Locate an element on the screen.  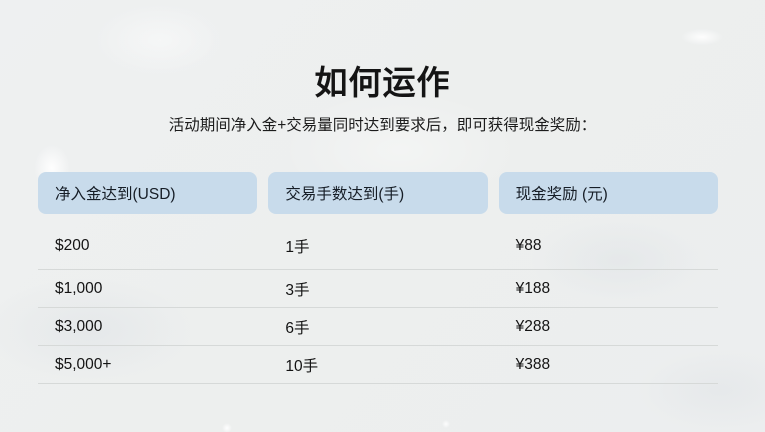
cell-trade-lots: 6手 is located at coordinates (297, 328).